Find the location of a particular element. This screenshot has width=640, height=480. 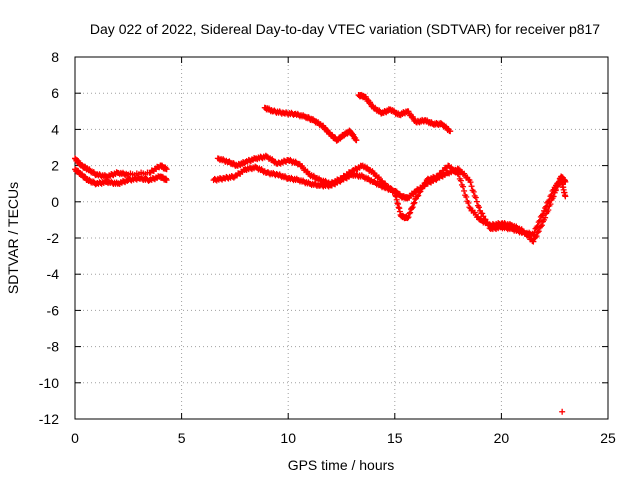

y-tick-label: 2 is located at coordinates (55, 166).